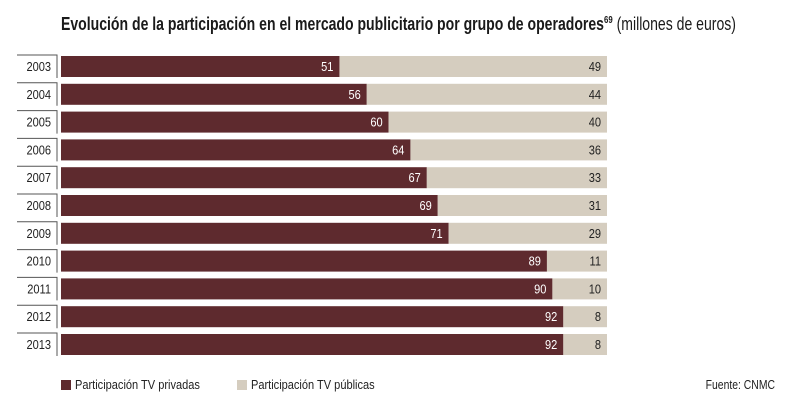 This screenshot has height=409, width=809. Describe the element at coordinates (137, 384) in the screenshot. I see `legend-label: Participación TV privadas` at that location.